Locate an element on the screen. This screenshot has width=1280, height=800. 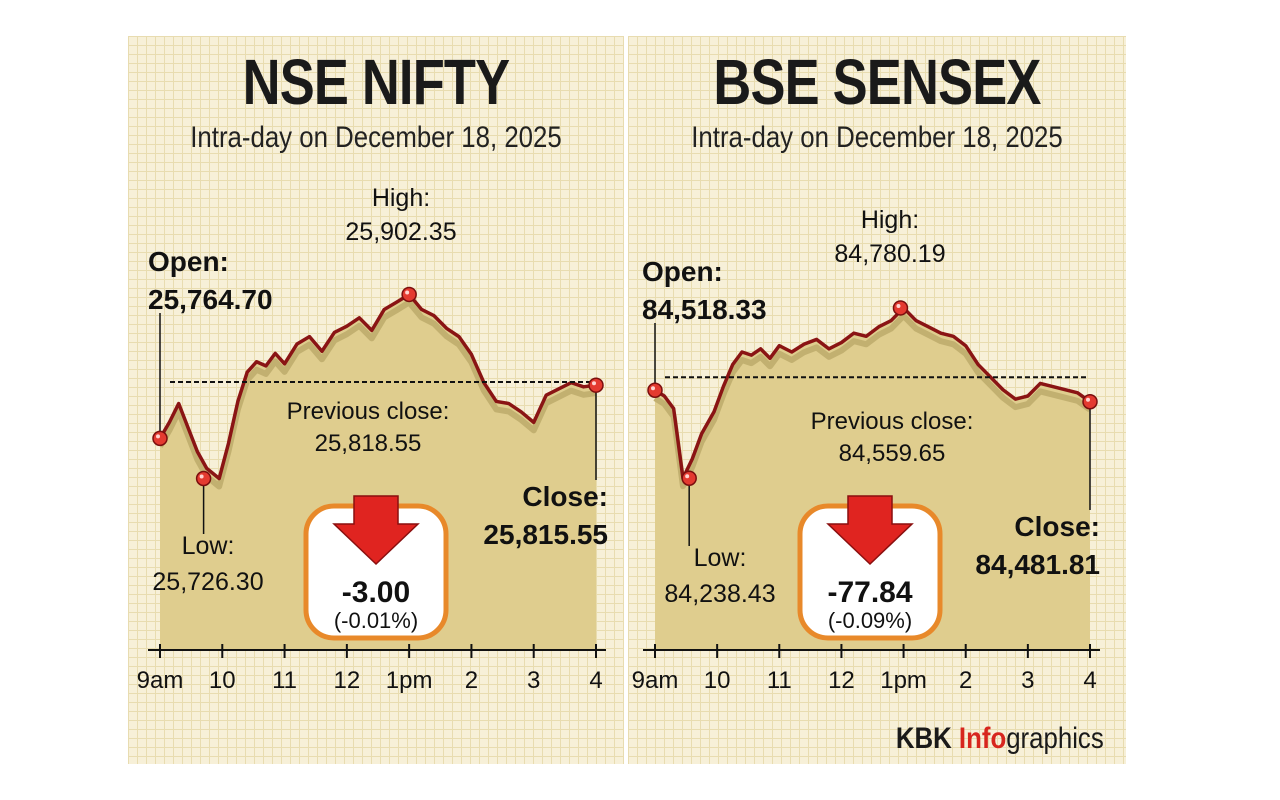
change-percent: (-0.09%) is located at coordinates (870, 620).